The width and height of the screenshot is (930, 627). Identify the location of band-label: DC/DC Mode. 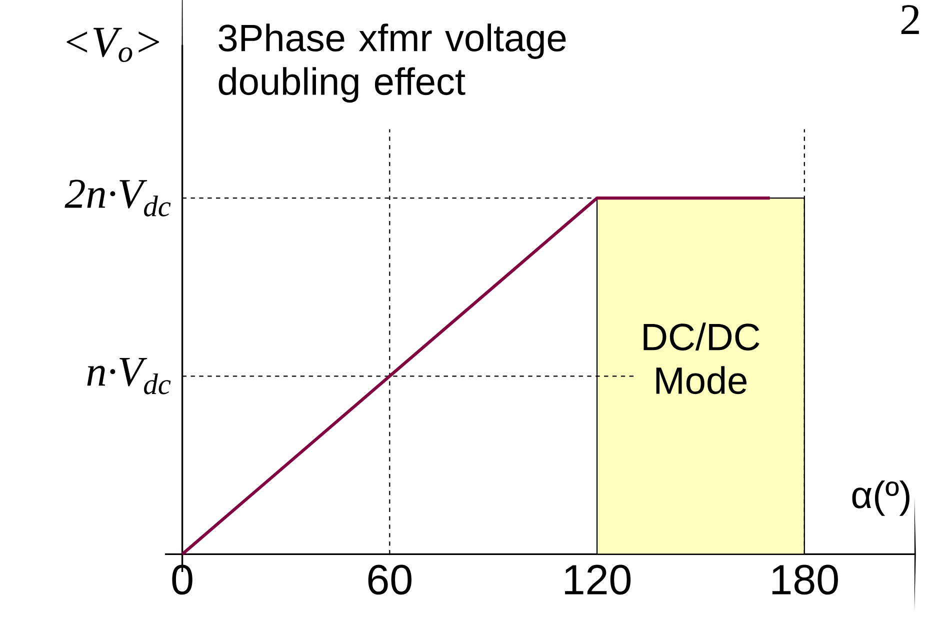
(702, 358).